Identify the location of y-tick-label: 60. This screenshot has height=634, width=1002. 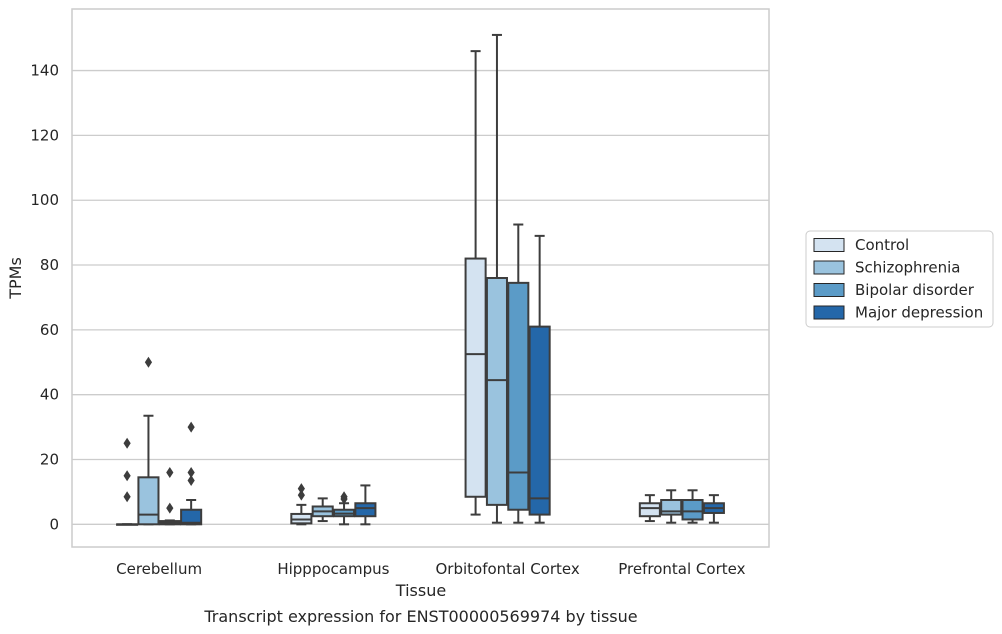
(49, 330).